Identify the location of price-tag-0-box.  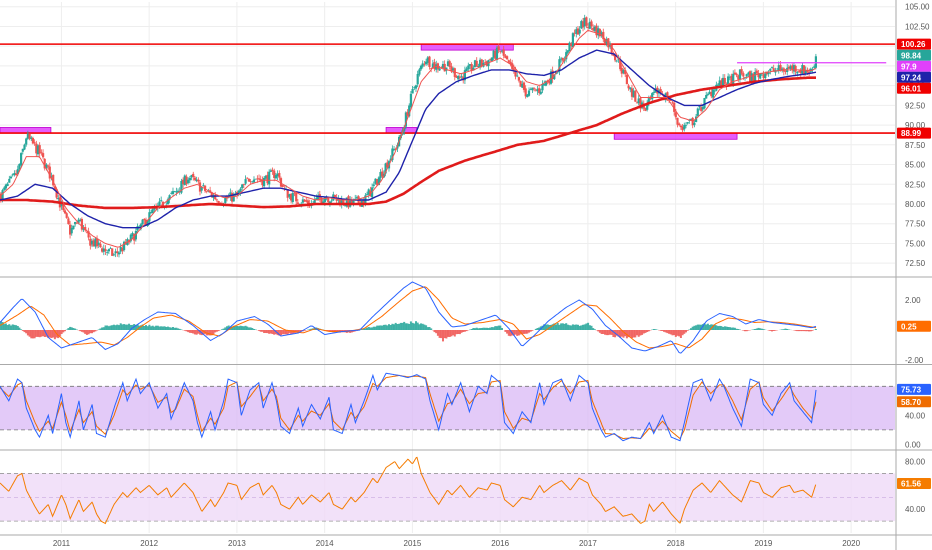
(914, 44).